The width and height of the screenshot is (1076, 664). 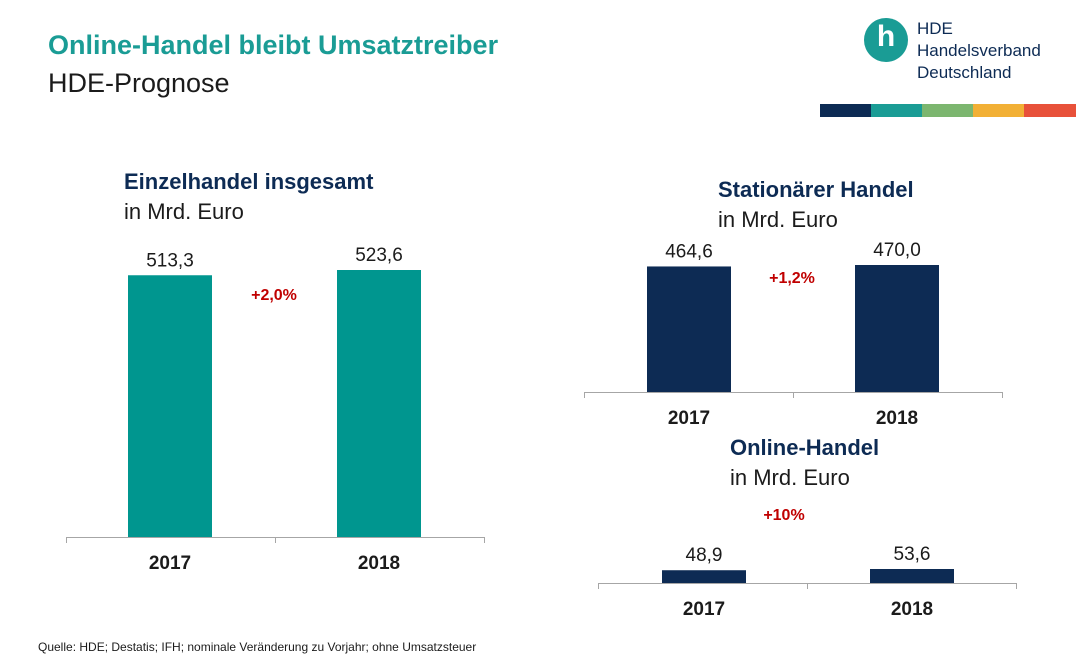 I want to click on logo-line-2: Handelsverband, so click(x=979, y=50).